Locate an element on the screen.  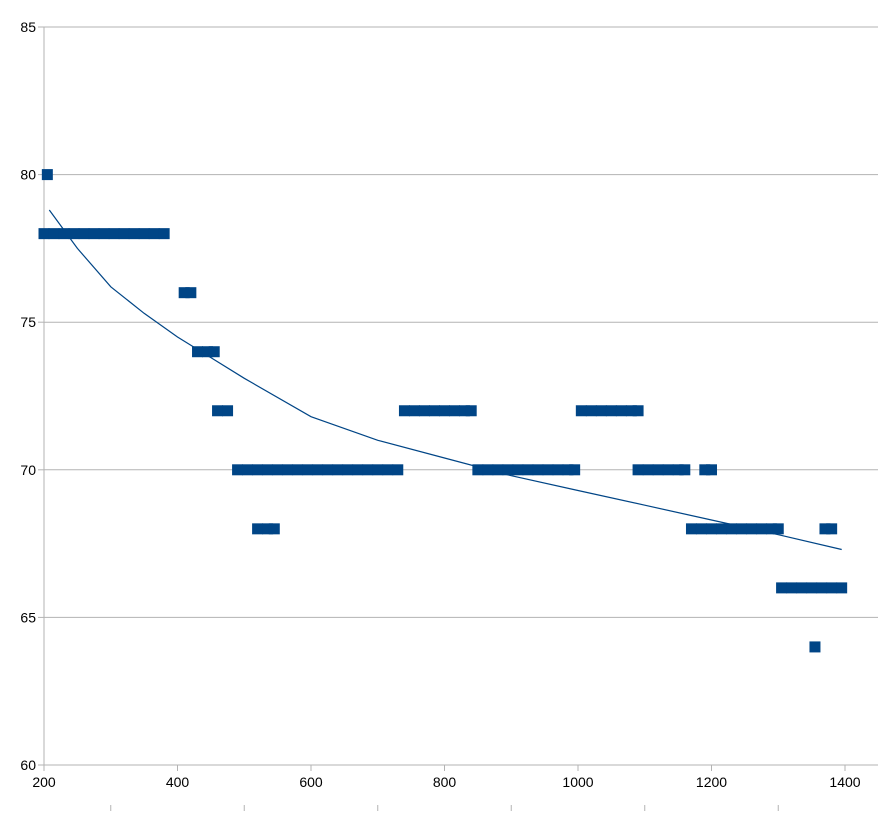
x-tick-label: 200 is located at coordinates (44, 782).